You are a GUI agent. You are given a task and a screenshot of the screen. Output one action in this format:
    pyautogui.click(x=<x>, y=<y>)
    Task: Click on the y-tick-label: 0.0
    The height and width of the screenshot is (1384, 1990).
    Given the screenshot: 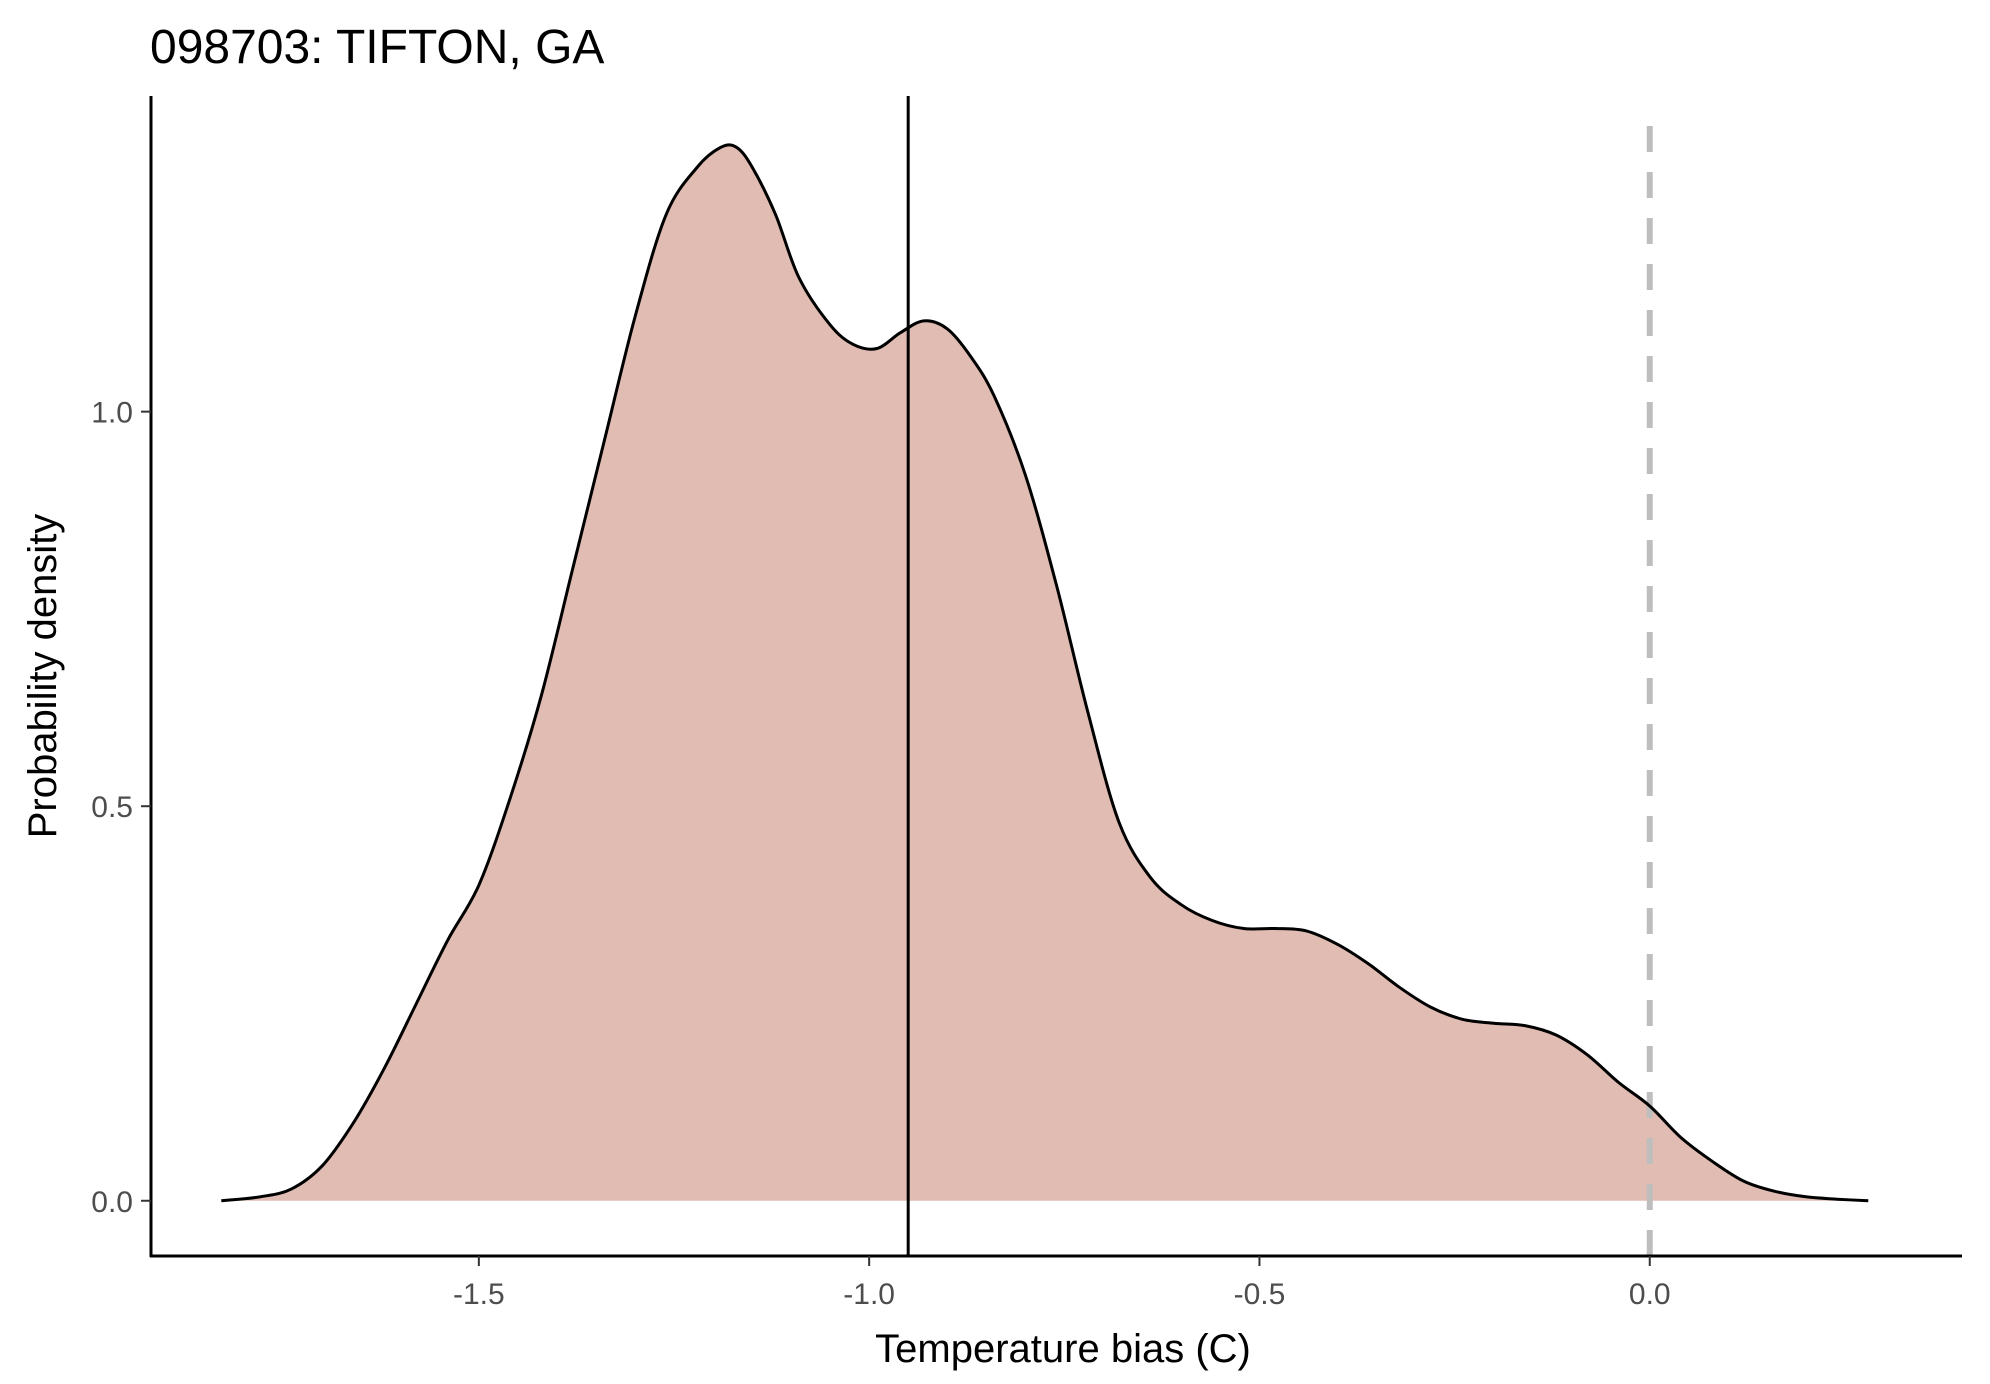 What is the action you would take?
    pyautogui.click(x=112, y=1202)
    